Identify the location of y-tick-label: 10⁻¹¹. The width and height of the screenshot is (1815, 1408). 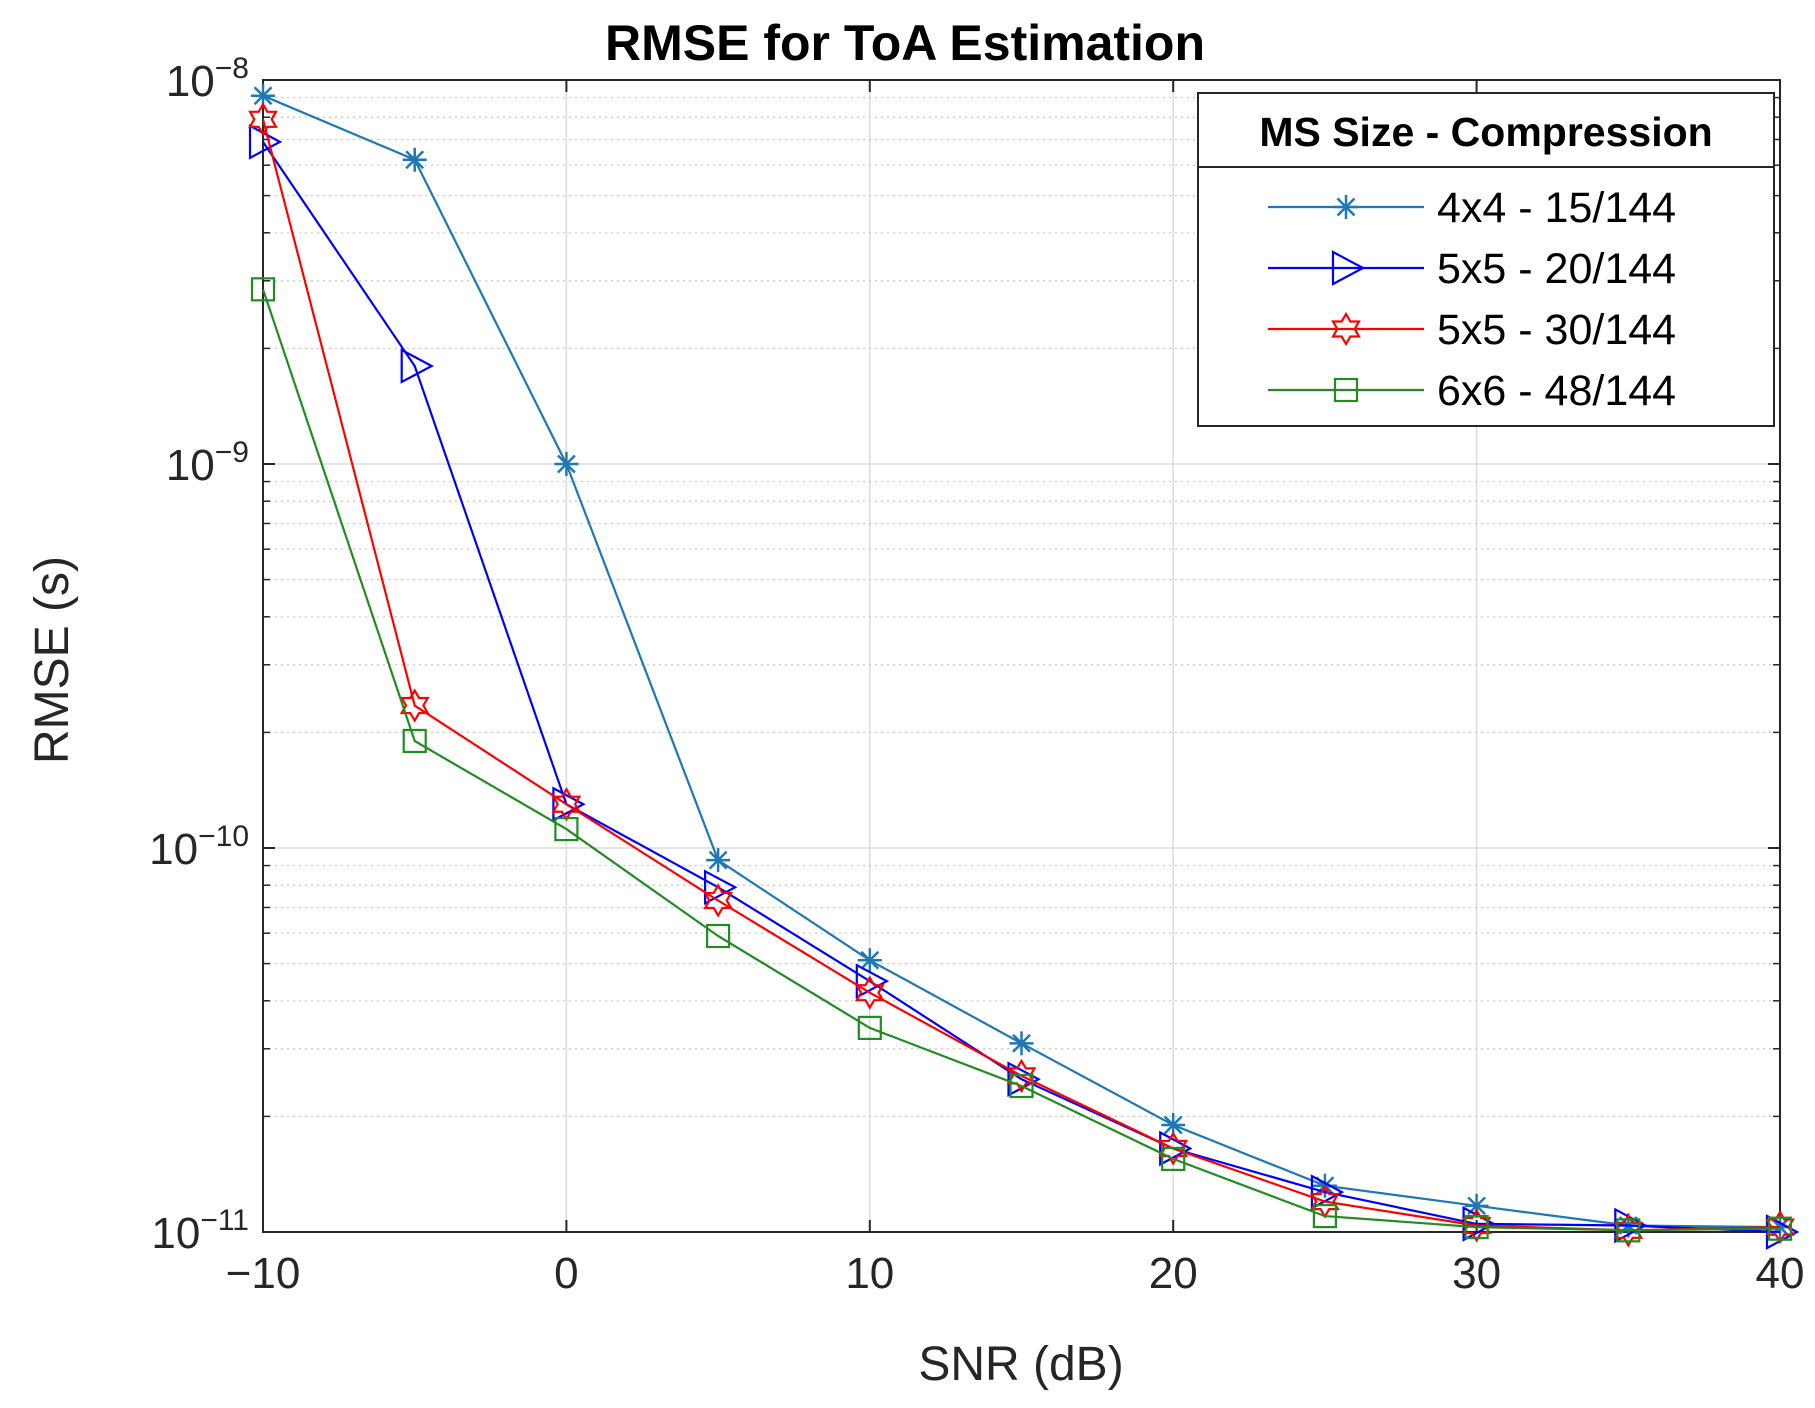
(200, 1231).